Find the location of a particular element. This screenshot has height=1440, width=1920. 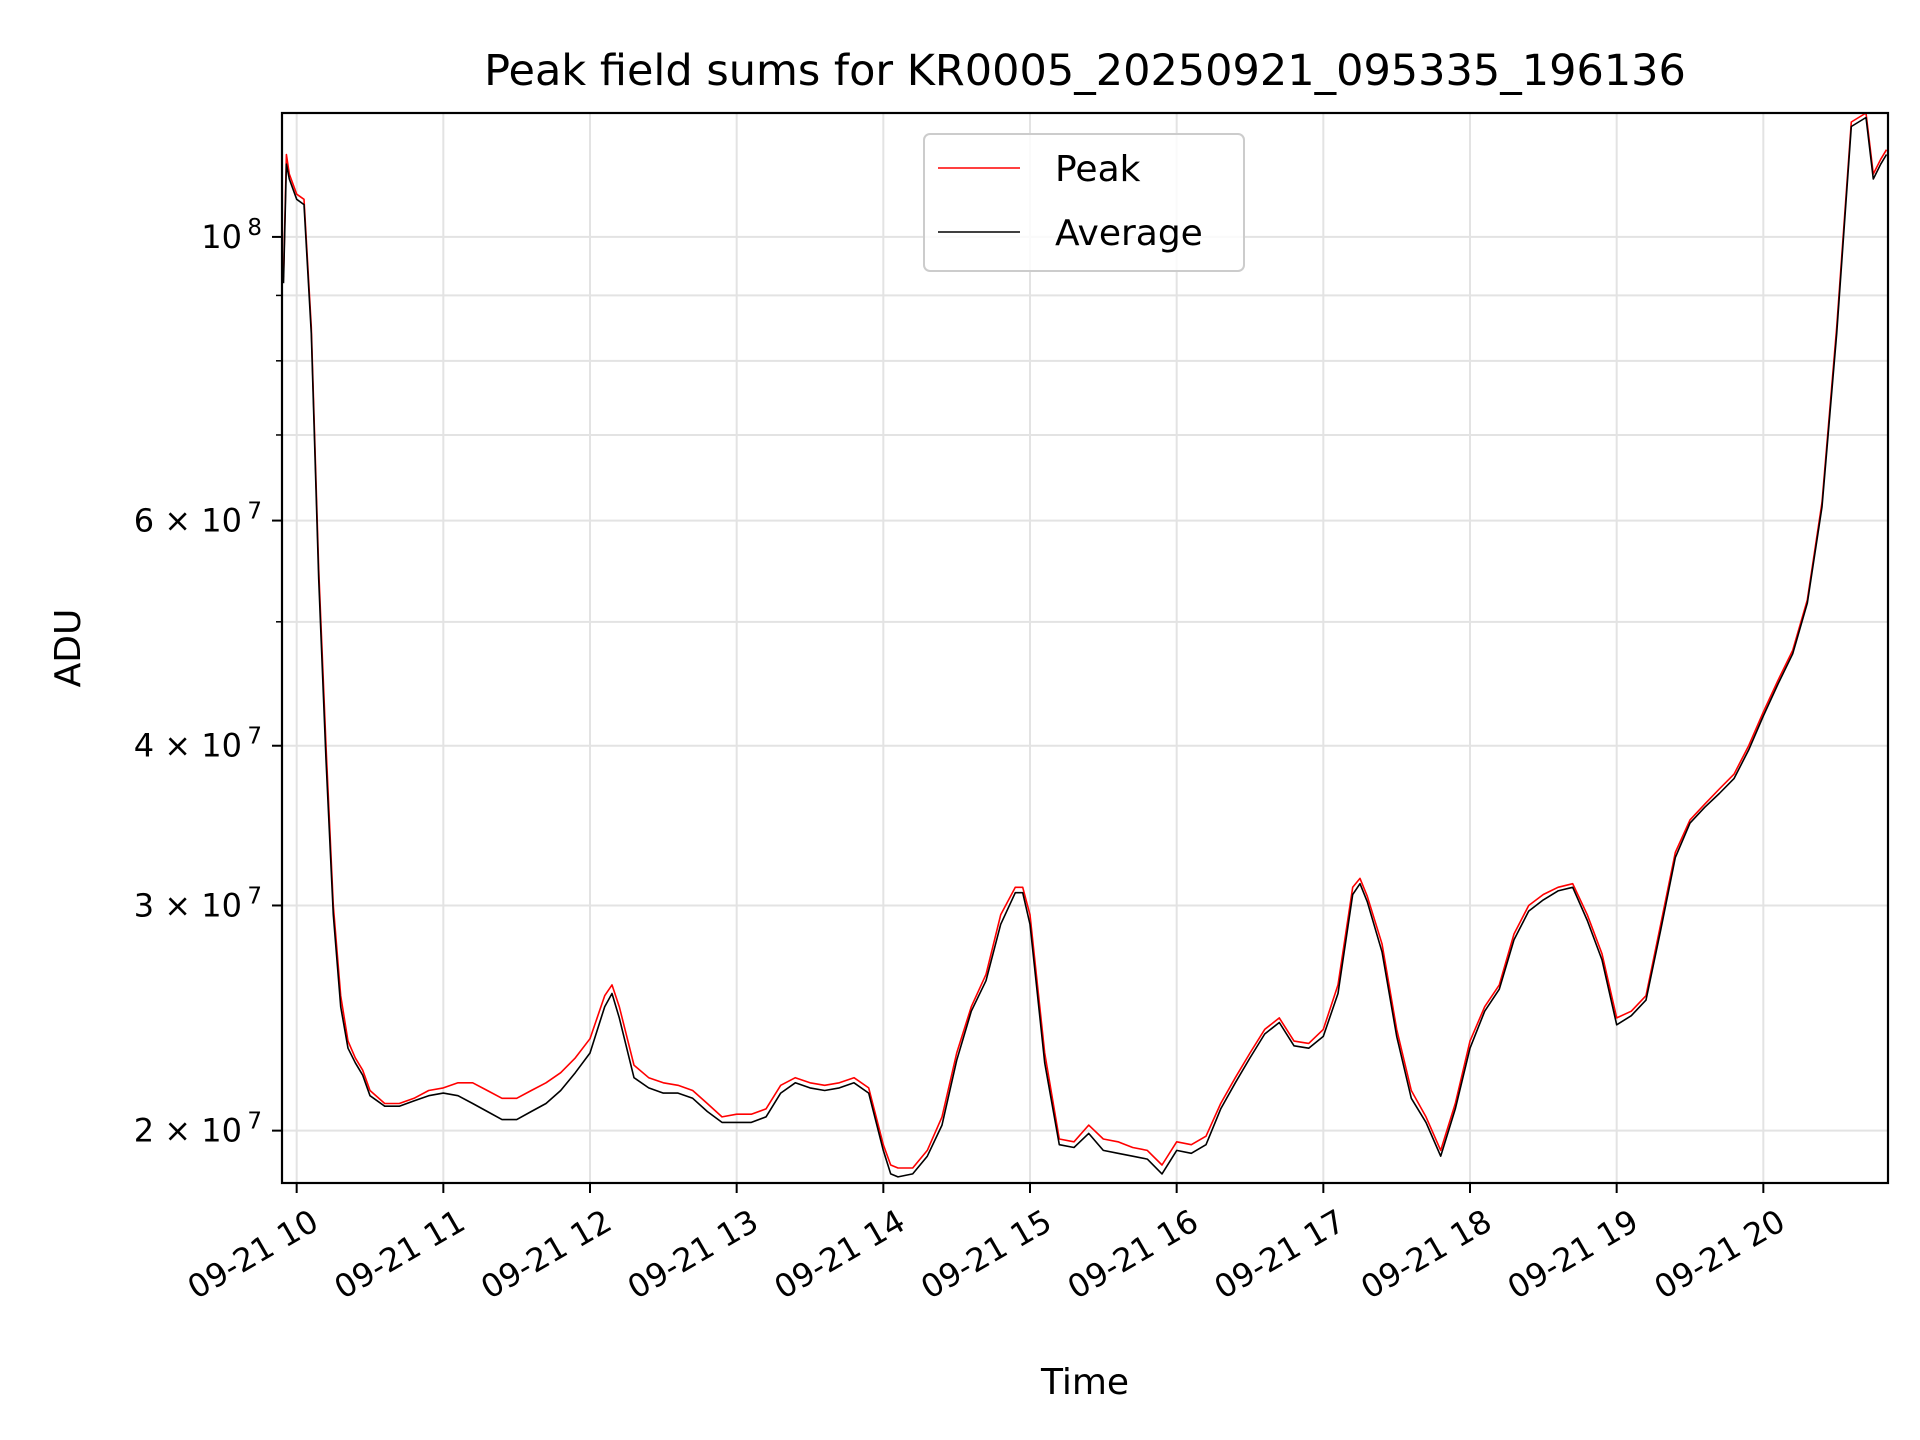

y-axis-label: ADU is located at coordinates (68, 648).